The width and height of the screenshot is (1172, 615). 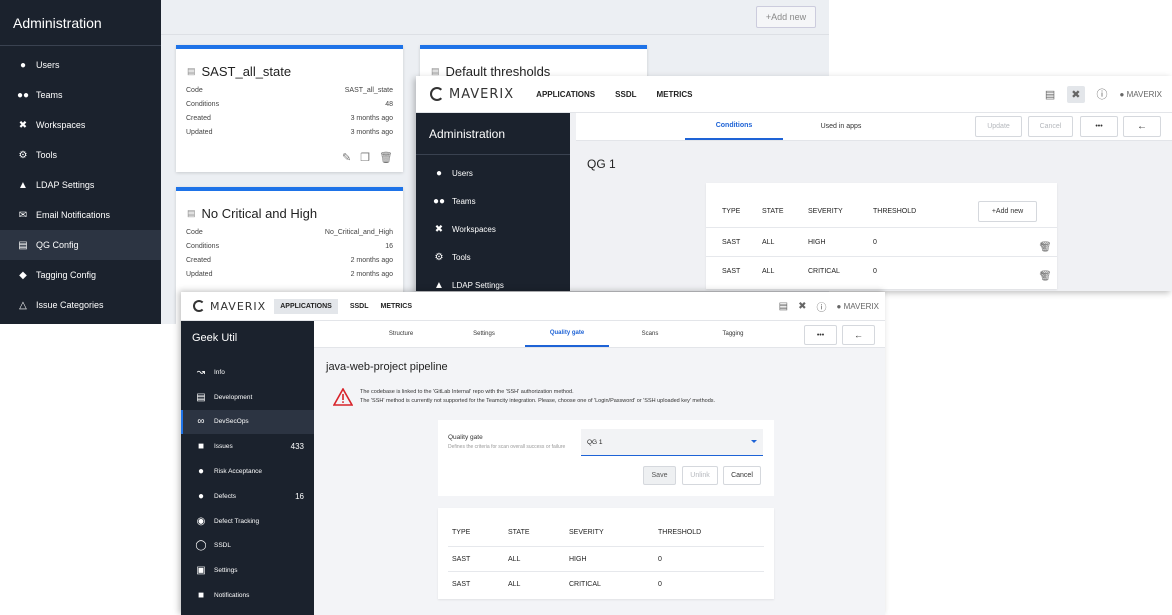 What do you see at coordinates (201, 422) in the screenshot?
I see `infinity-icon: ∞` at bounding box center [201, 422].